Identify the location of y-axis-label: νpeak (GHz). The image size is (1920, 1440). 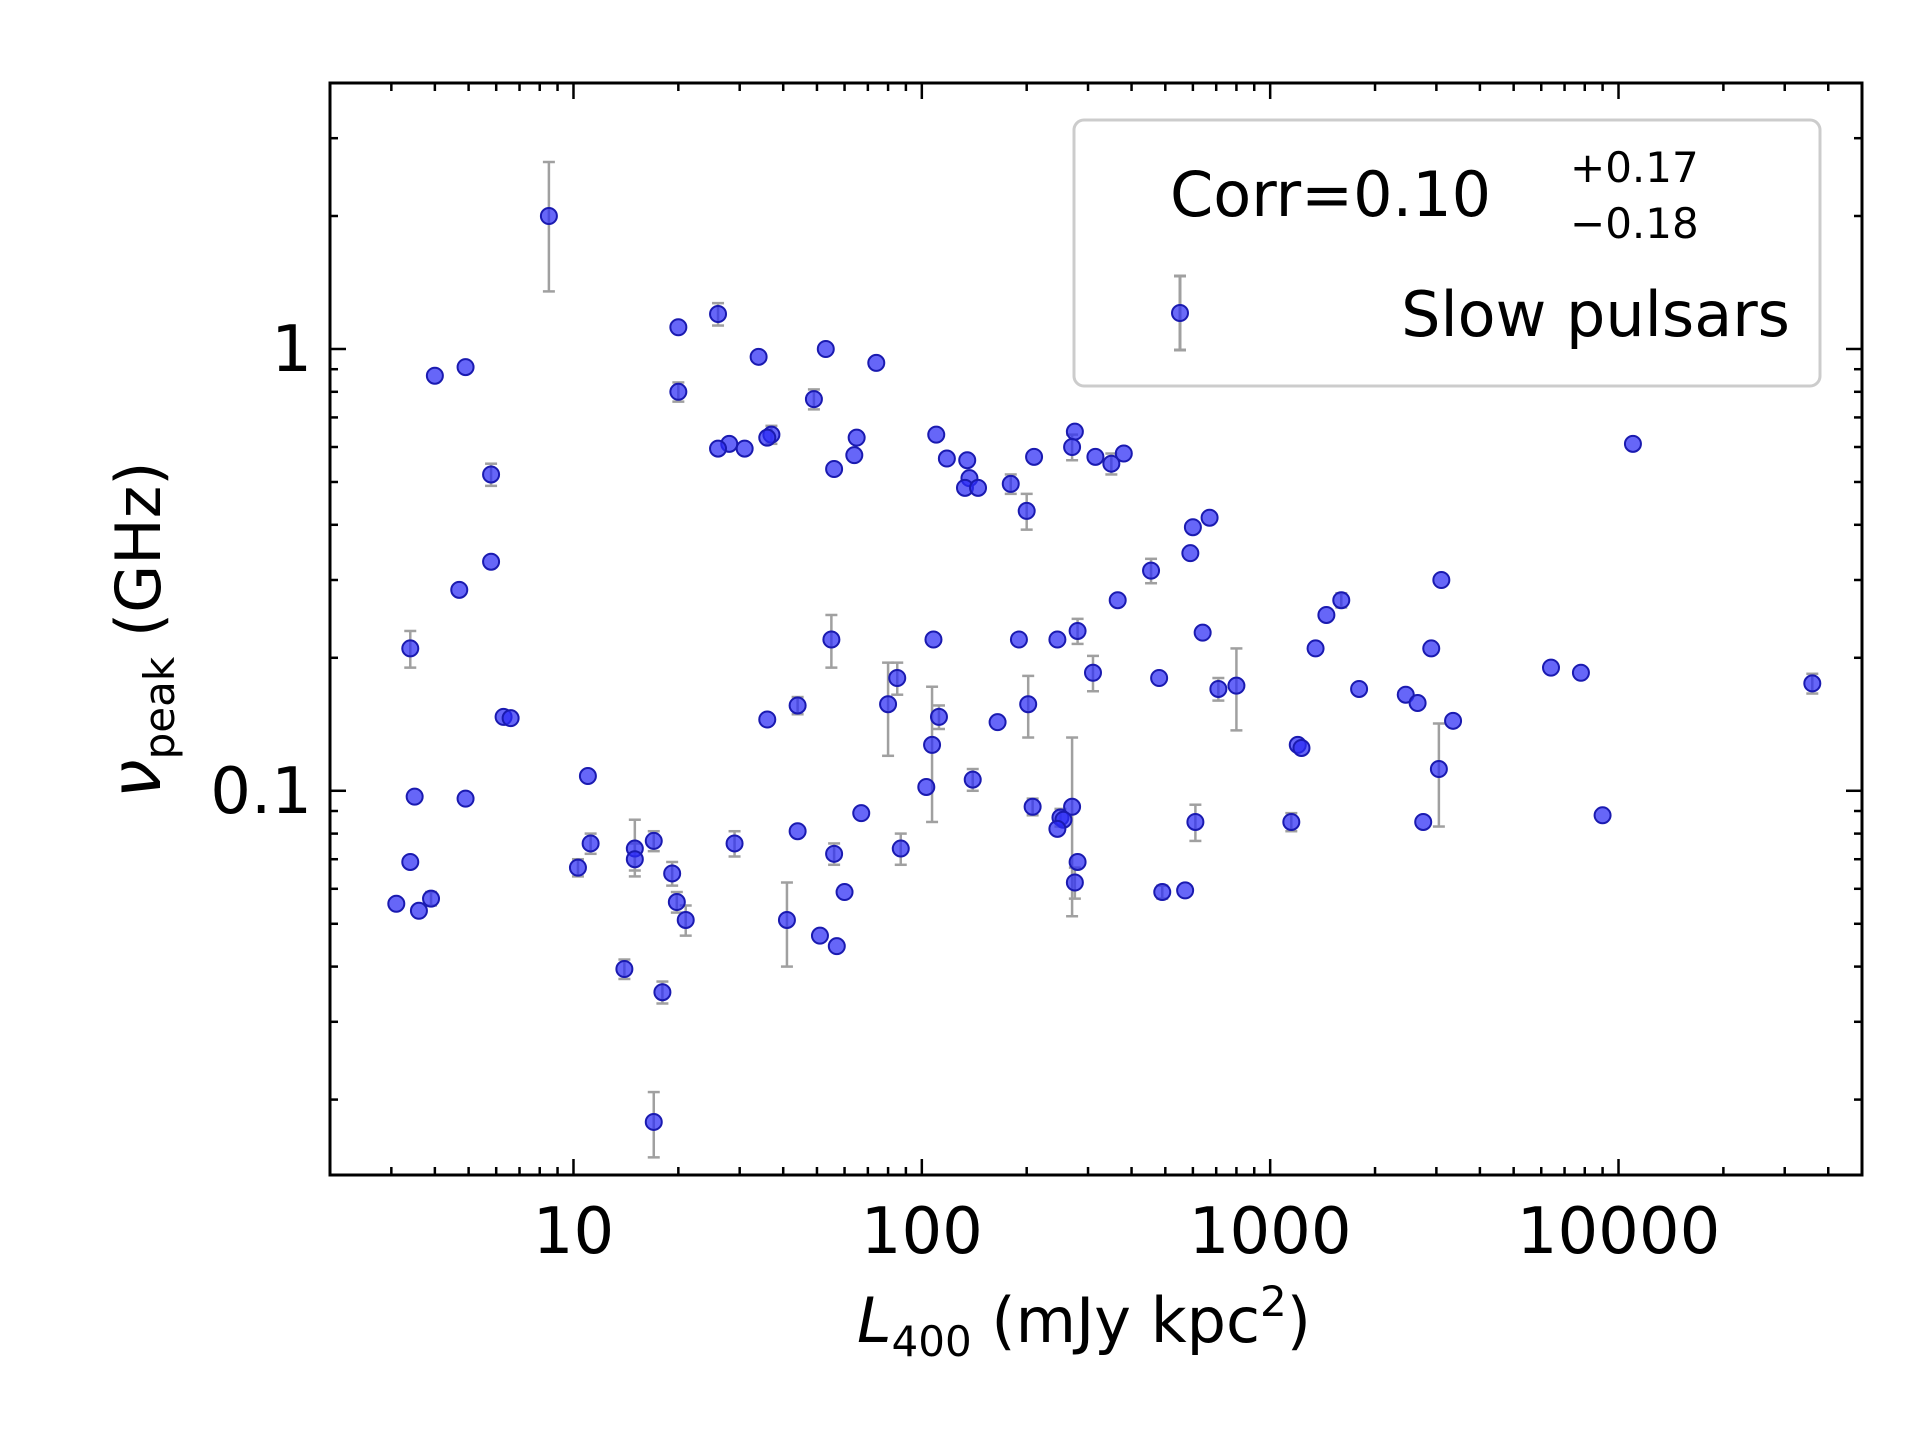
(139, 630).